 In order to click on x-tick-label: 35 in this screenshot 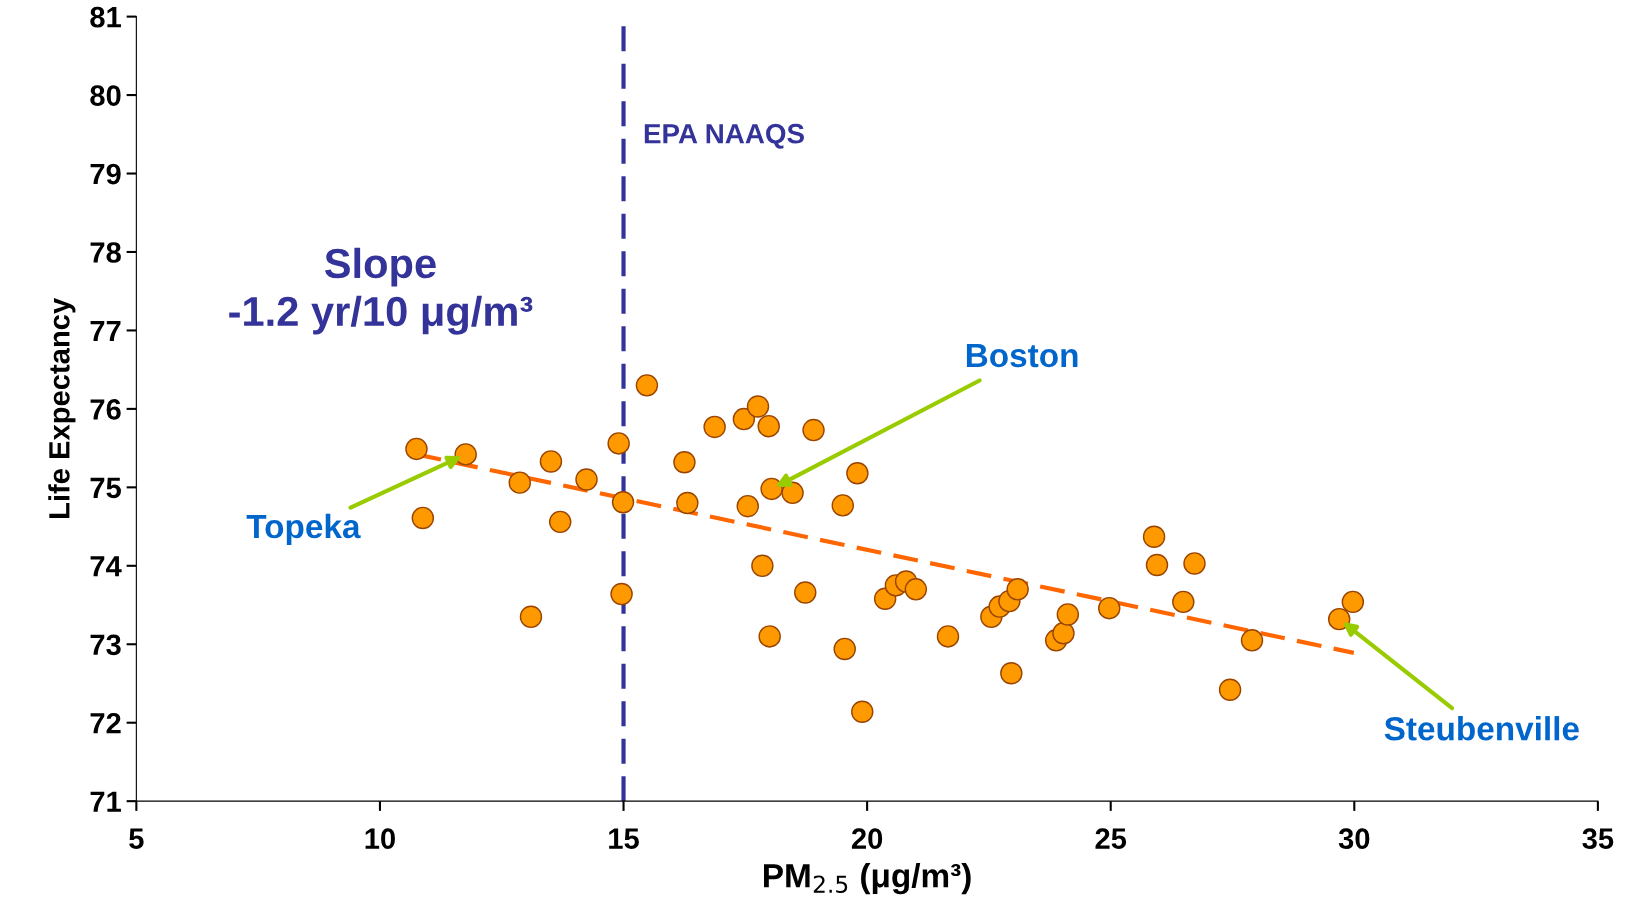, I will do `click(1598, 839)`.